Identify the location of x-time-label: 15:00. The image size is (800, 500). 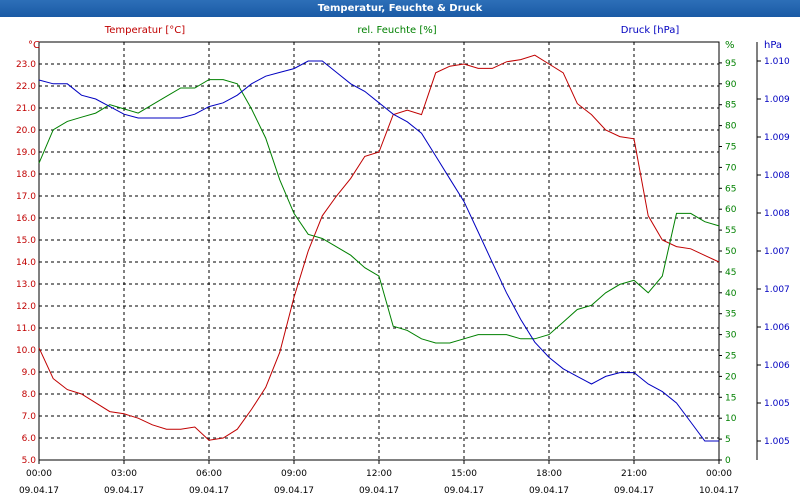
(464, 474).